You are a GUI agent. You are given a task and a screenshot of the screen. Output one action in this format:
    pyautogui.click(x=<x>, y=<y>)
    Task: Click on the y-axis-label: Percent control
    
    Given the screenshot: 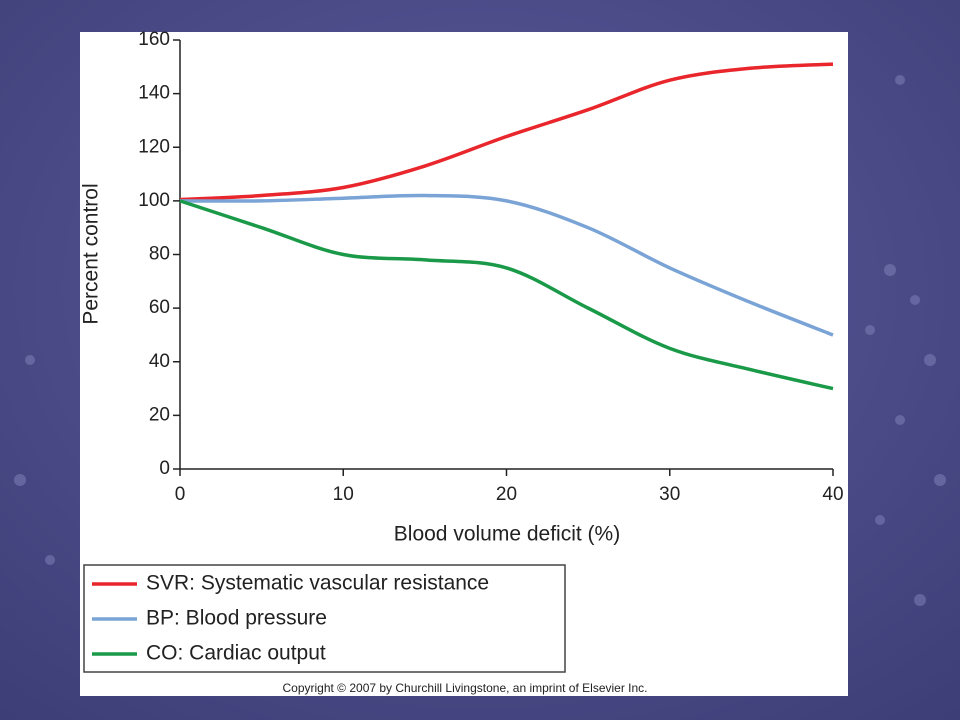 What is the action you would take?
    pyautogui.click(x=91, y=253)
    